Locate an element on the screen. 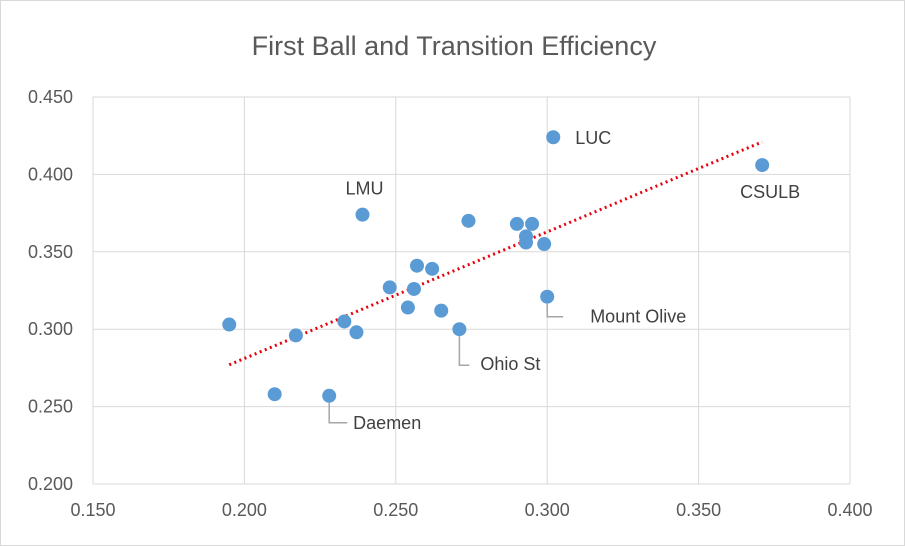 The image size is (905, 546). x-tick-label: 0.200 is located at coordinates (244, 510).